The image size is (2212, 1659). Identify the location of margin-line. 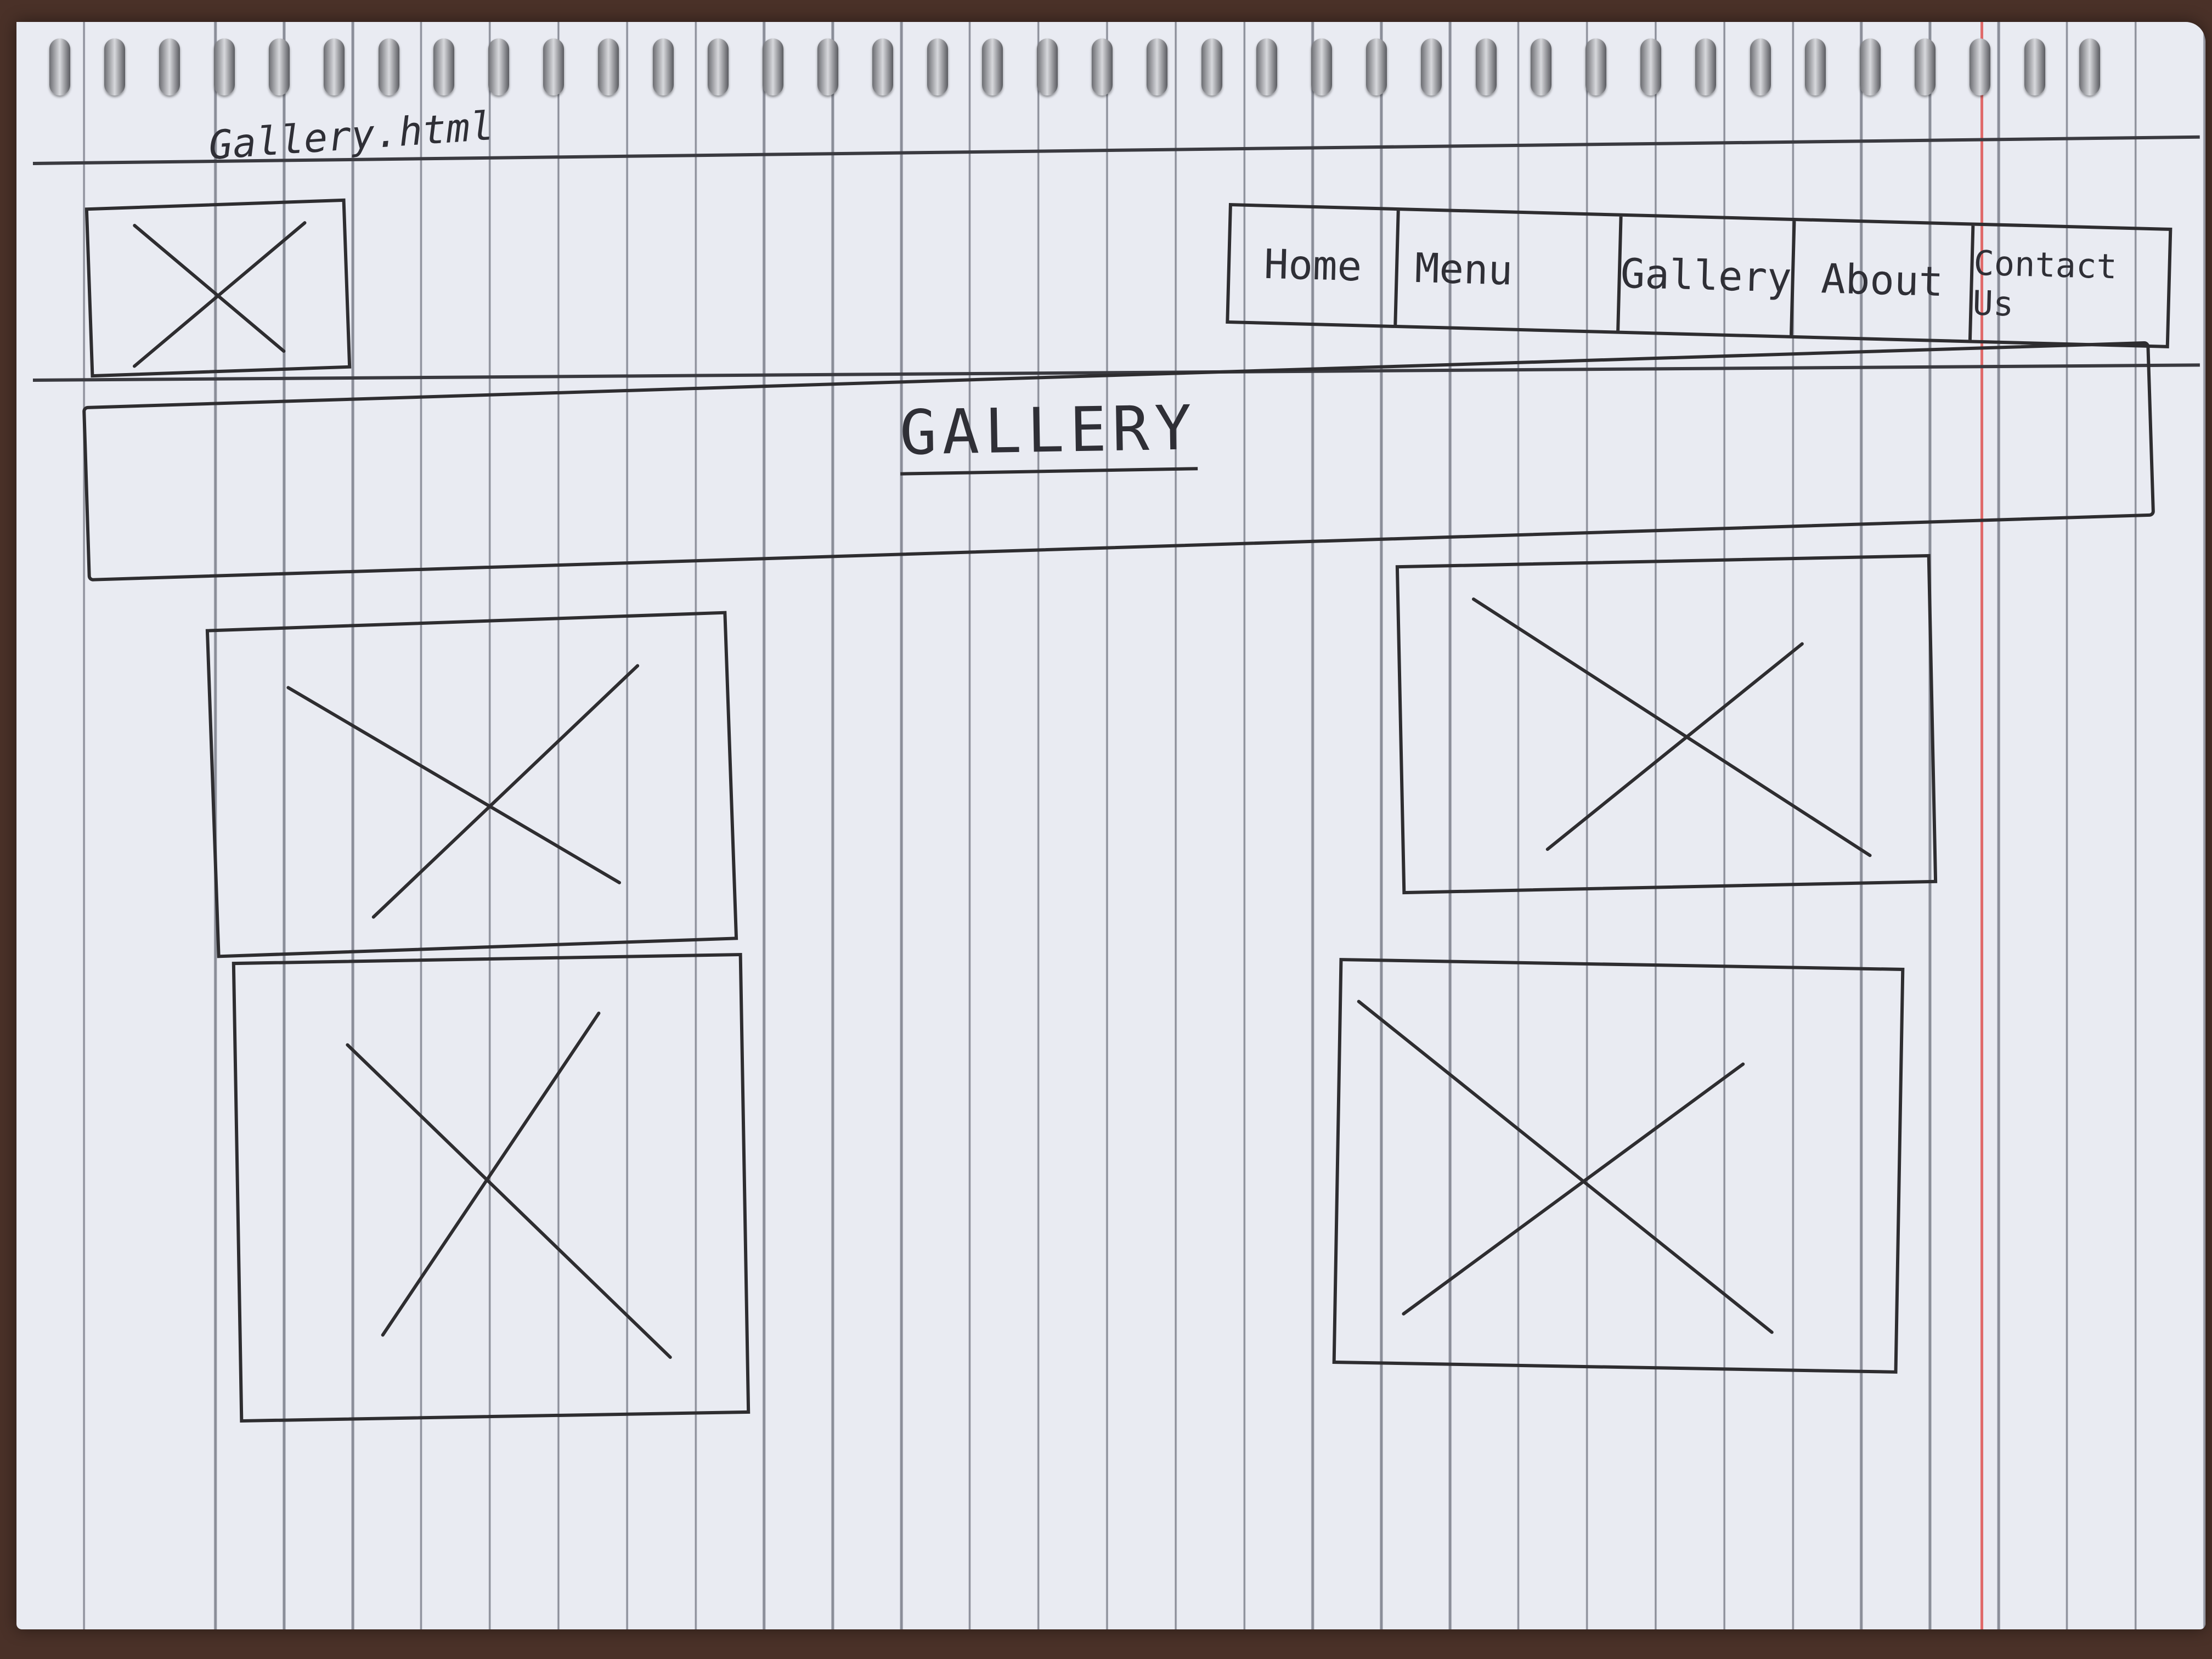
(1981, 825).